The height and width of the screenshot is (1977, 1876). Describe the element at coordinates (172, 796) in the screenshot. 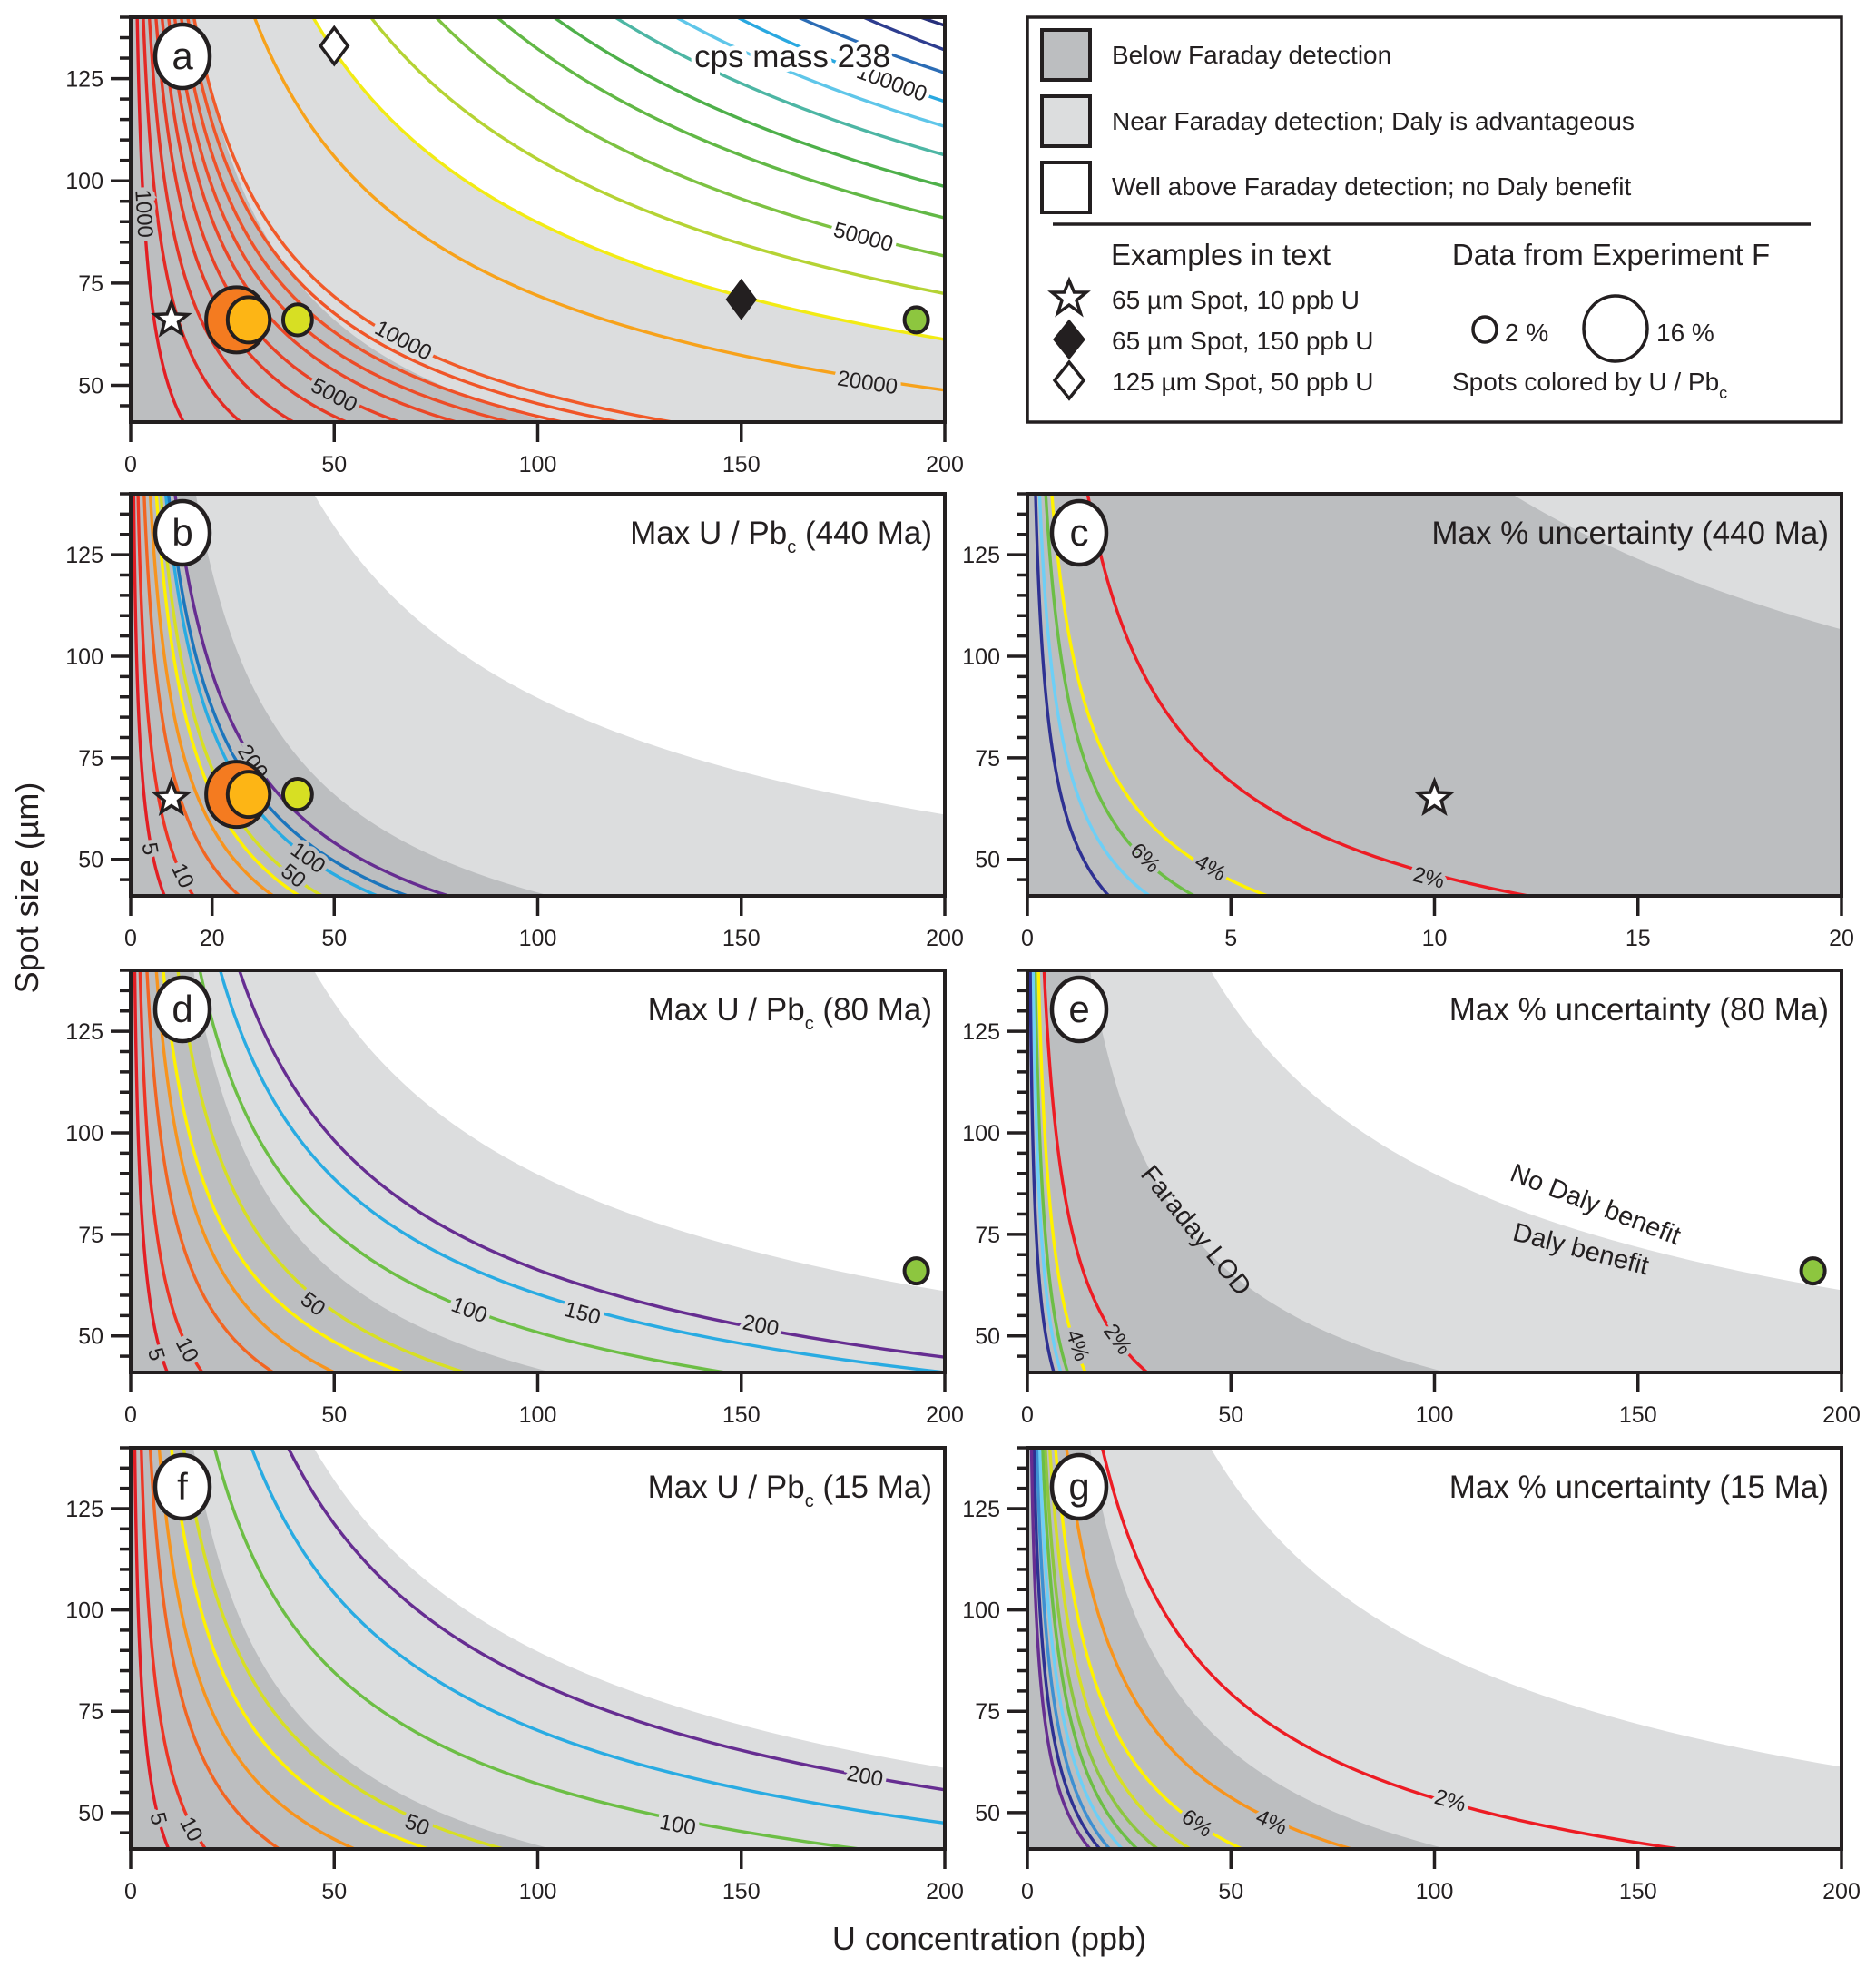

I see `star-marker-icon` at that location.